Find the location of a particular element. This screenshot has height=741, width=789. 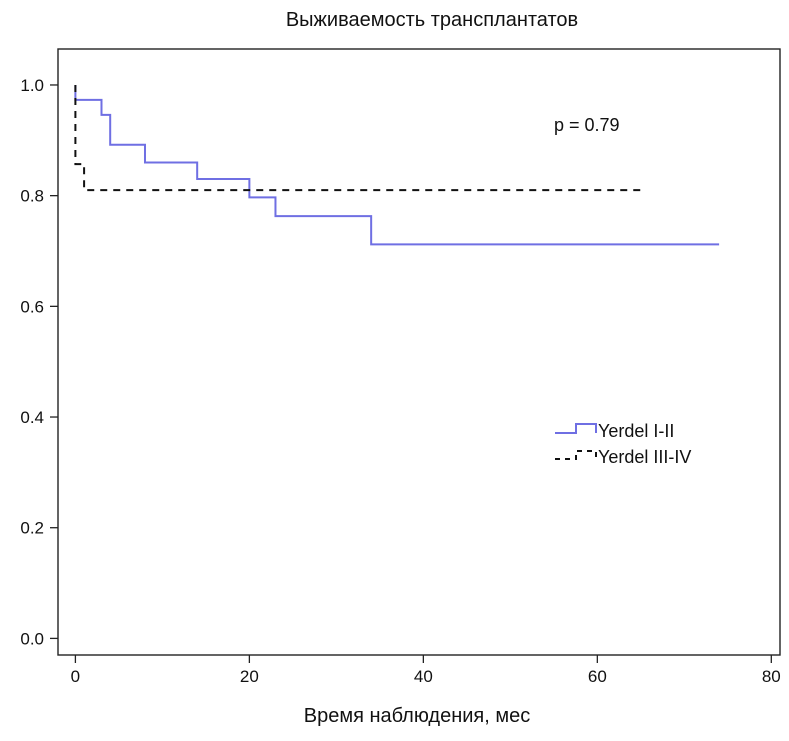

legend-label-yerdel-i-ii: Yerdel I-II is located at coordinates (636, 431).